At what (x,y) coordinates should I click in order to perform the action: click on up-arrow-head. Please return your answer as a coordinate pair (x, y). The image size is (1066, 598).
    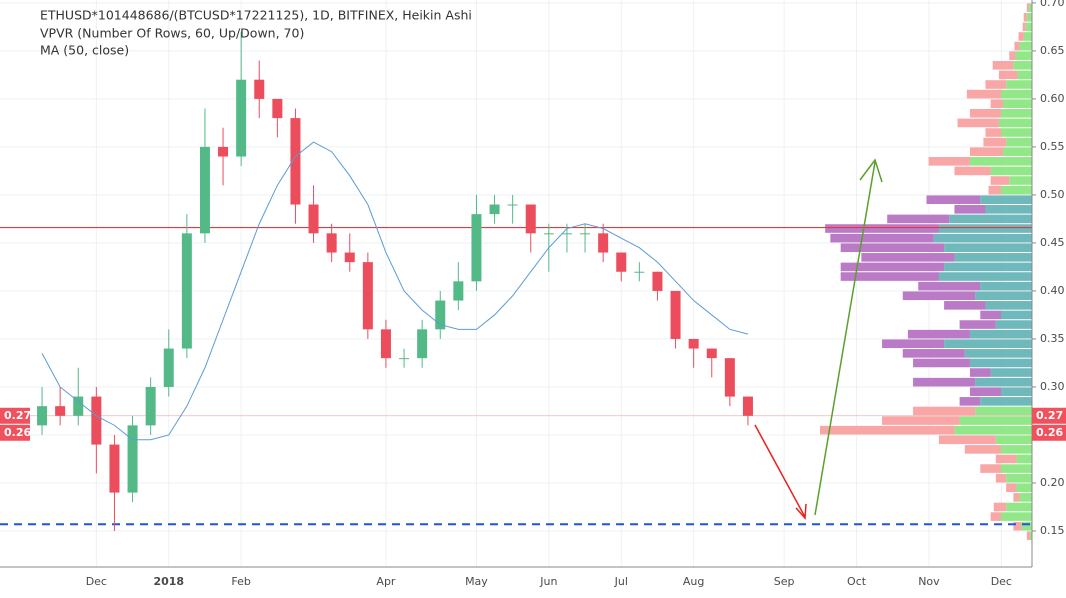
    Looking at the image, I should click on (871, 170).